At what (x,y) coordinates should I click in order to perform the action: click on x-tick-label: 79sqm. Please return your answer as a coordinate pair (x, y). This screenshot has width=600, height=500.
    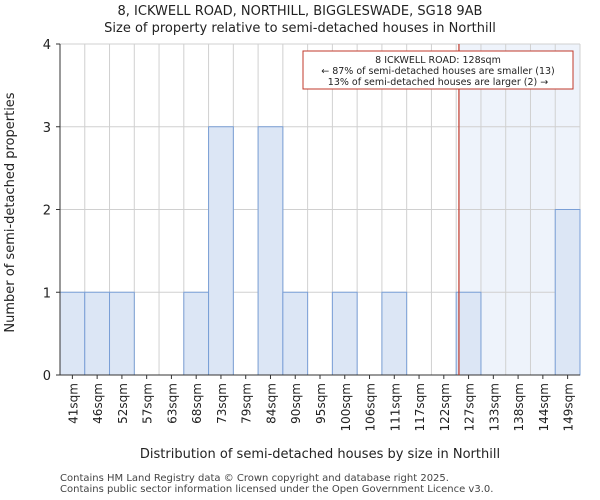
    Looking at the image, I should click on (247, 403).